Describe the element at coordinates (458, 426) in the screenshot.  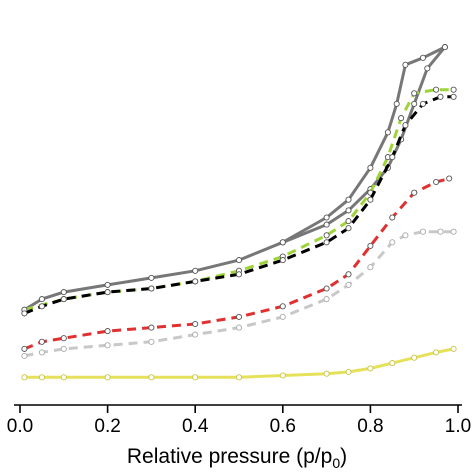
I see `x-tick-label: 1.0` at that location.